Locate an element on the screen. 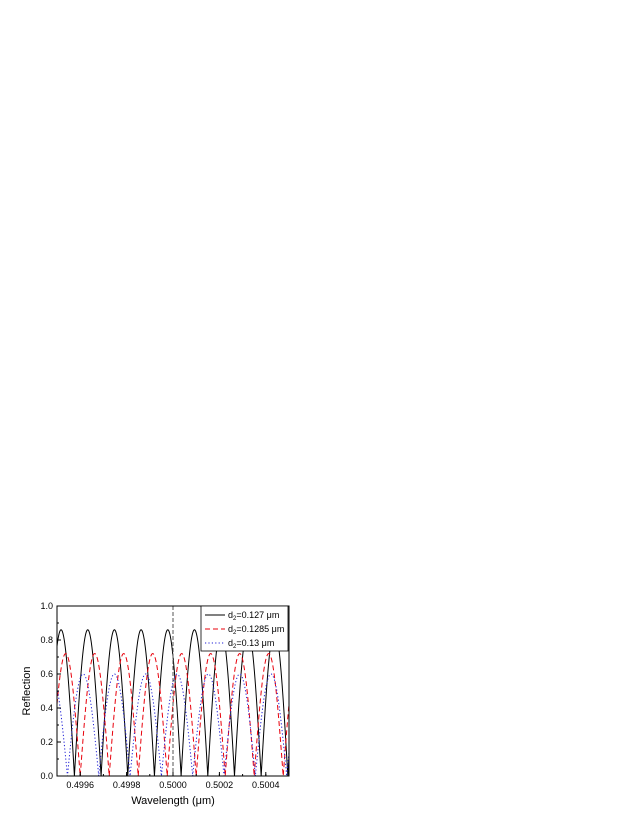  y-tick-label-1: 0.2 is located at coordinates (46, 742).